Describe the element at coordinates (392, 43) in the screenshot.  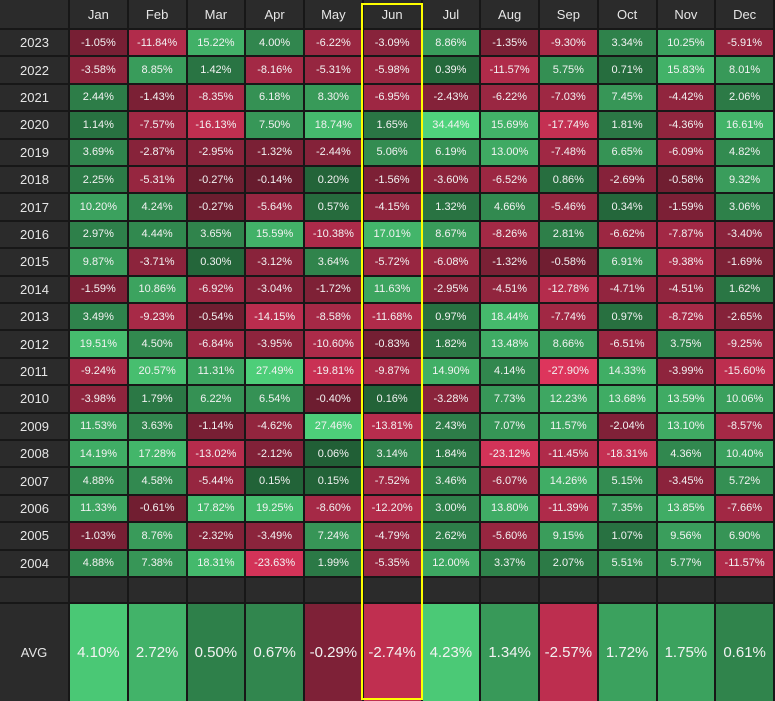
I see `return-cell-2023-jun: -3.09%` at that location.